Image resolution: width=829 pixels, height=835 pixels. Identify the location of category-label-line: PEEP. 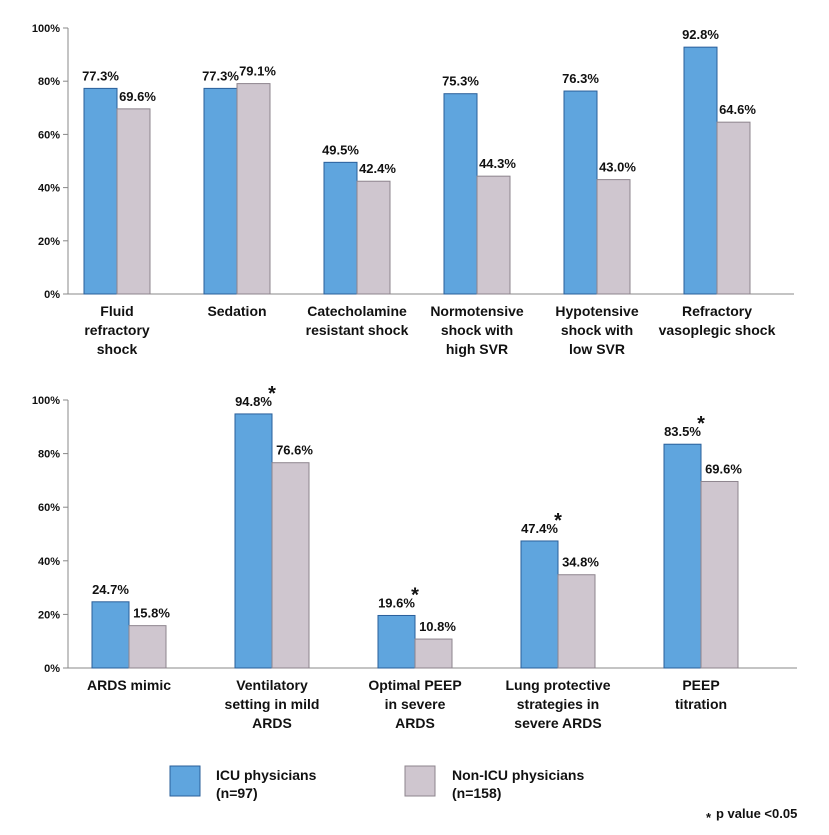
(700, 685).